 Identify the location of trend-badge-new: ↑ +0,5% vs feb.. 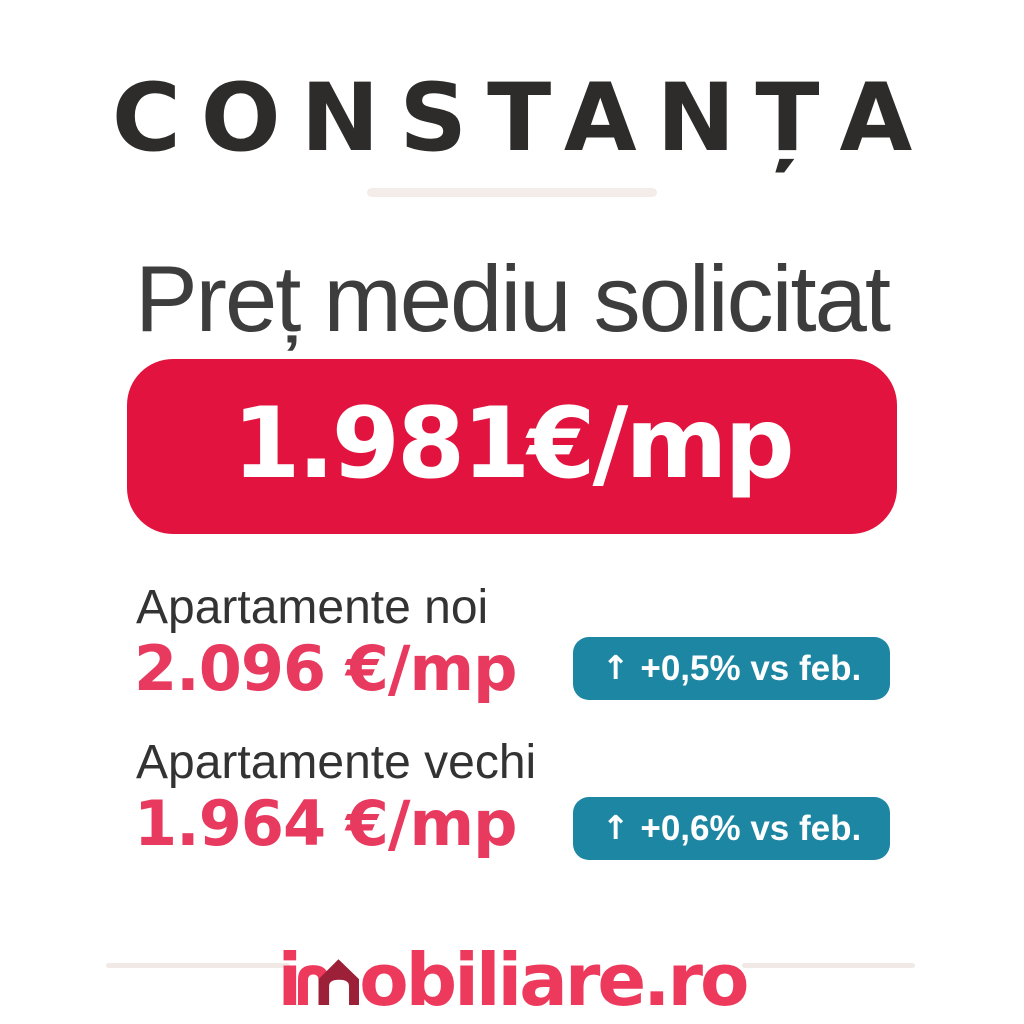
(731, 668).